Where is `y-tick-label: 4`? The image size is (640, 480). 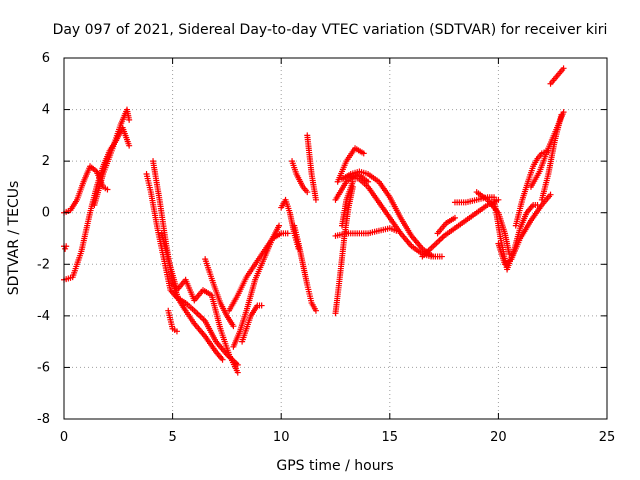
y-tick-label: 4 is located at coordinates (46, 110).